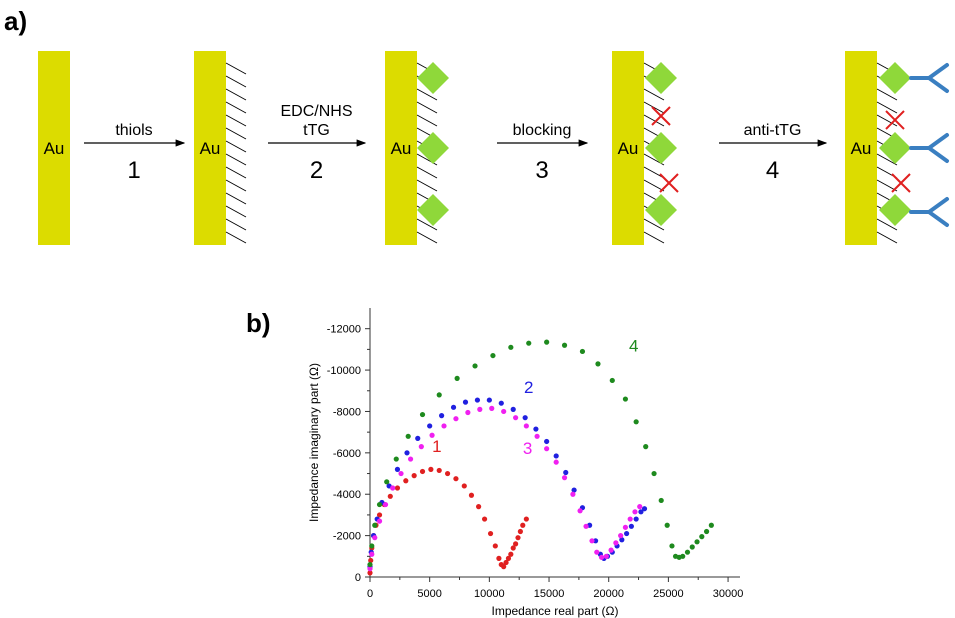 The image size is (955, 618). I want to click on y-tick-label: -10000, so click(344, 371).